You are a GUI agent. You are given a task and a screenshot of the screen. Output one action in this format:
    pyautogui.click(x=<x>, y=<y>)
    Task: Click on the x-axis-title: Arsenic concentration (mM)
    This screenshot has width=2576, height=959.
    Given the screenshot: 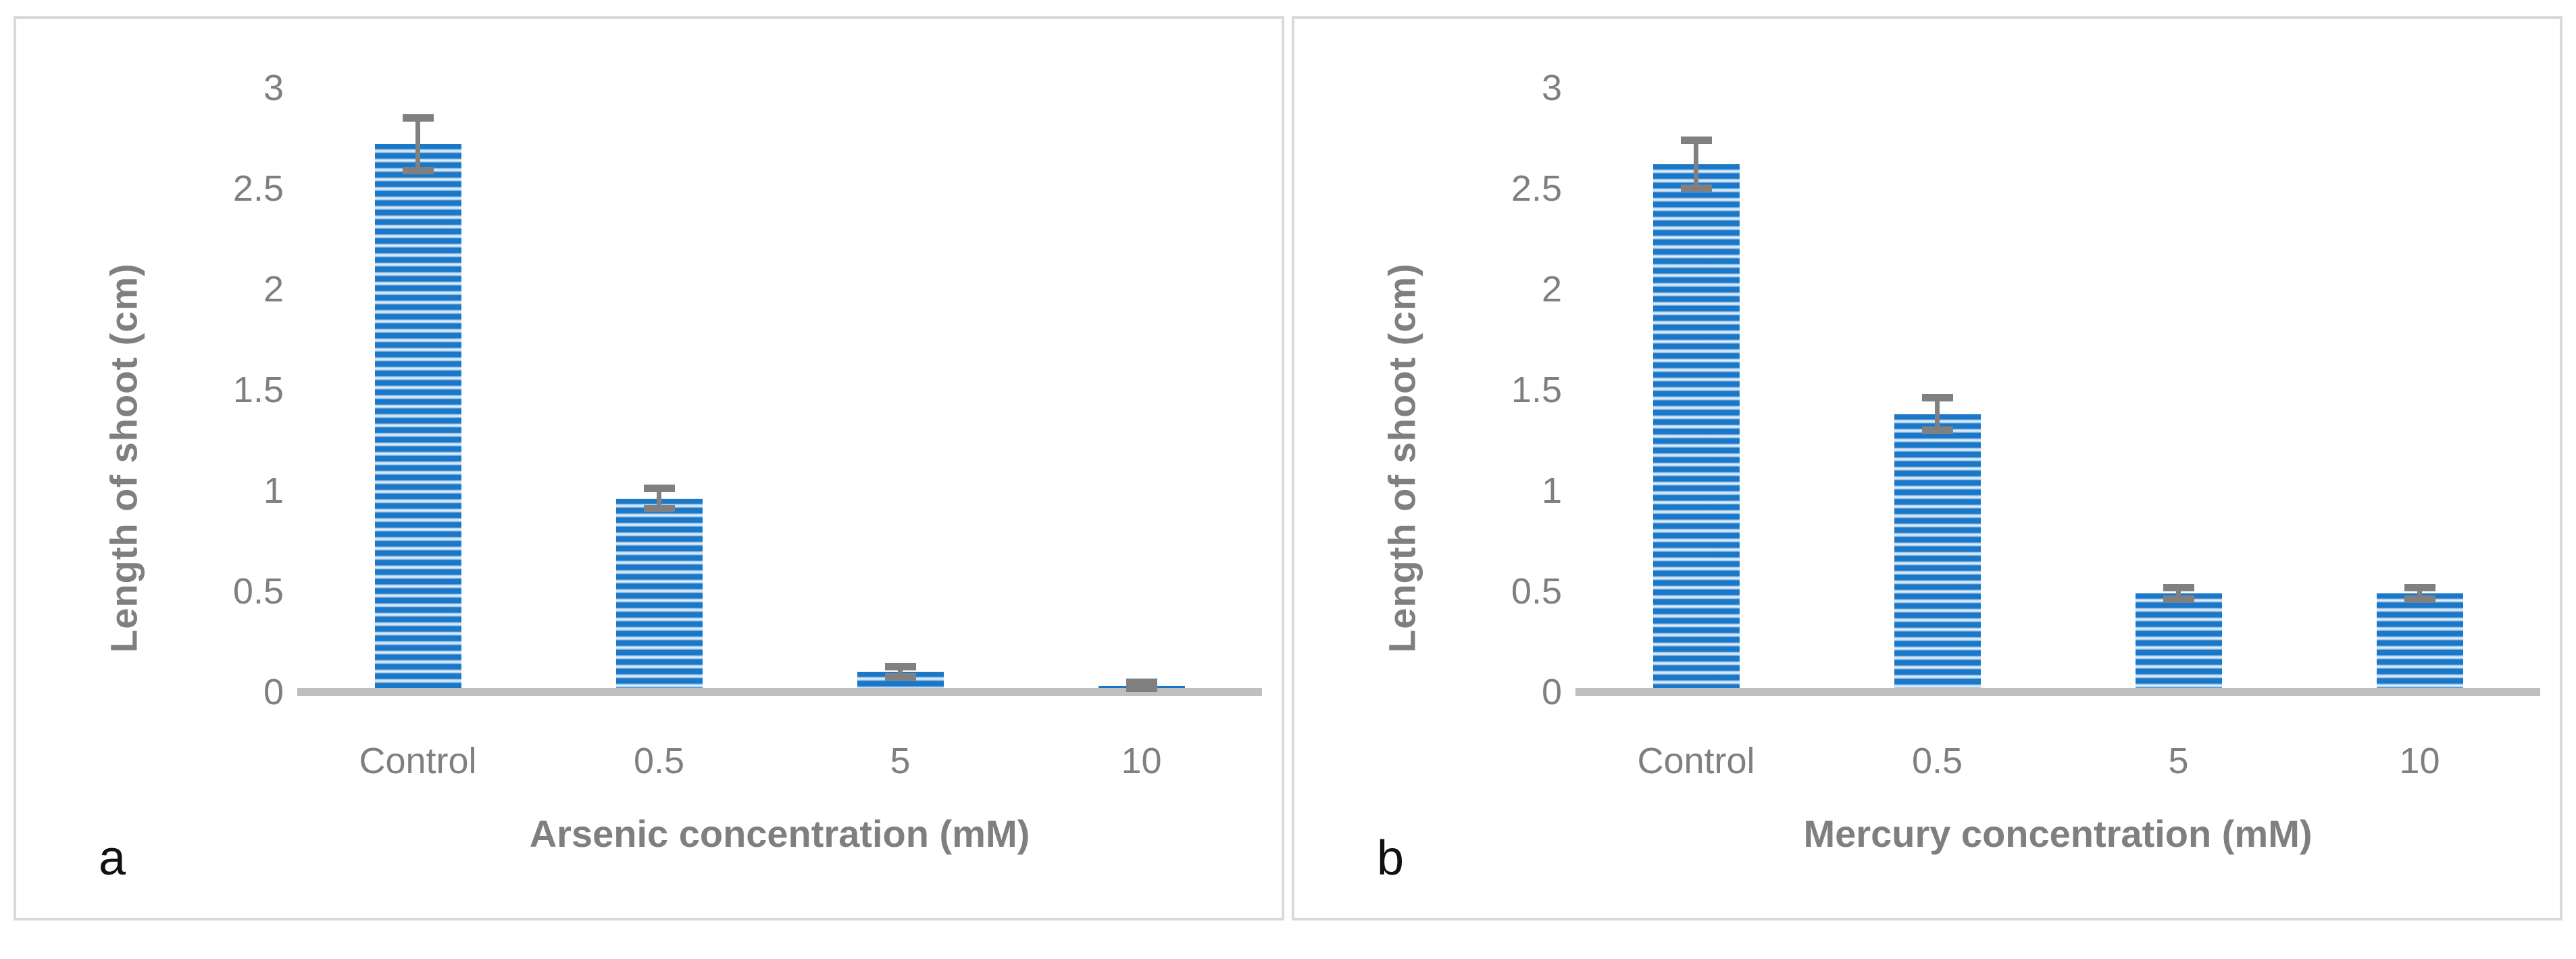 What is the action you would take?
    pyautogui.click(x=779, y=834)
    